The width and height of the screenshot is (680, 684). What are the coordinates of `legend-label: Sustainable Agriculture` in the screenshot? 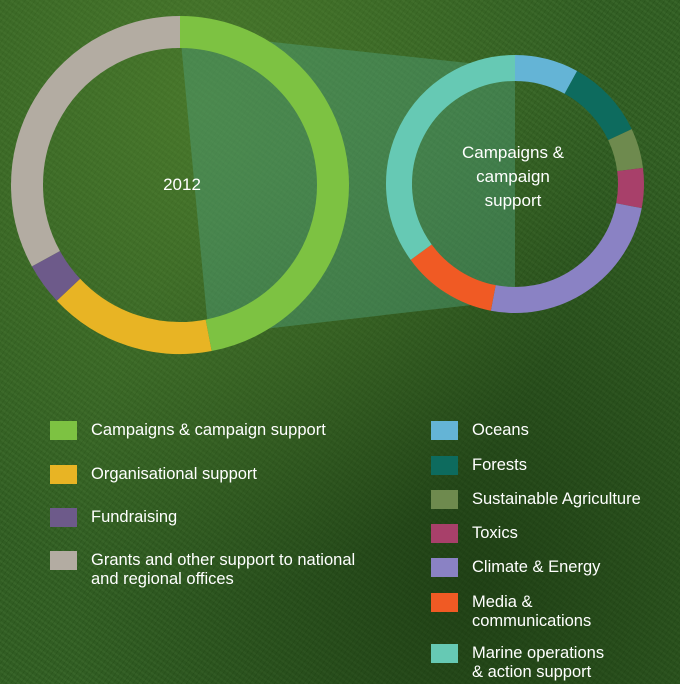 It's located at (556, 499).